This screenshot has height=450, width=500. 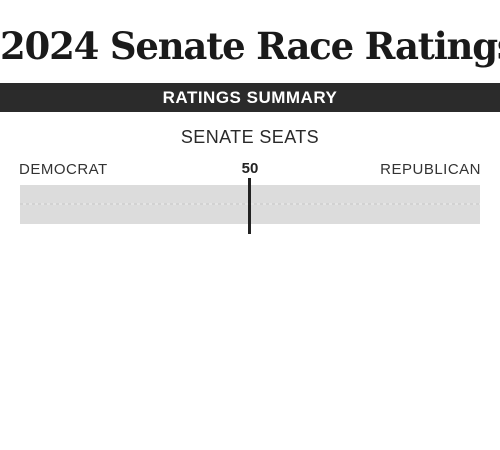 I want to click on ratings-summary-banner: RATINGS SUMMARY, so click(x=250, y=97).